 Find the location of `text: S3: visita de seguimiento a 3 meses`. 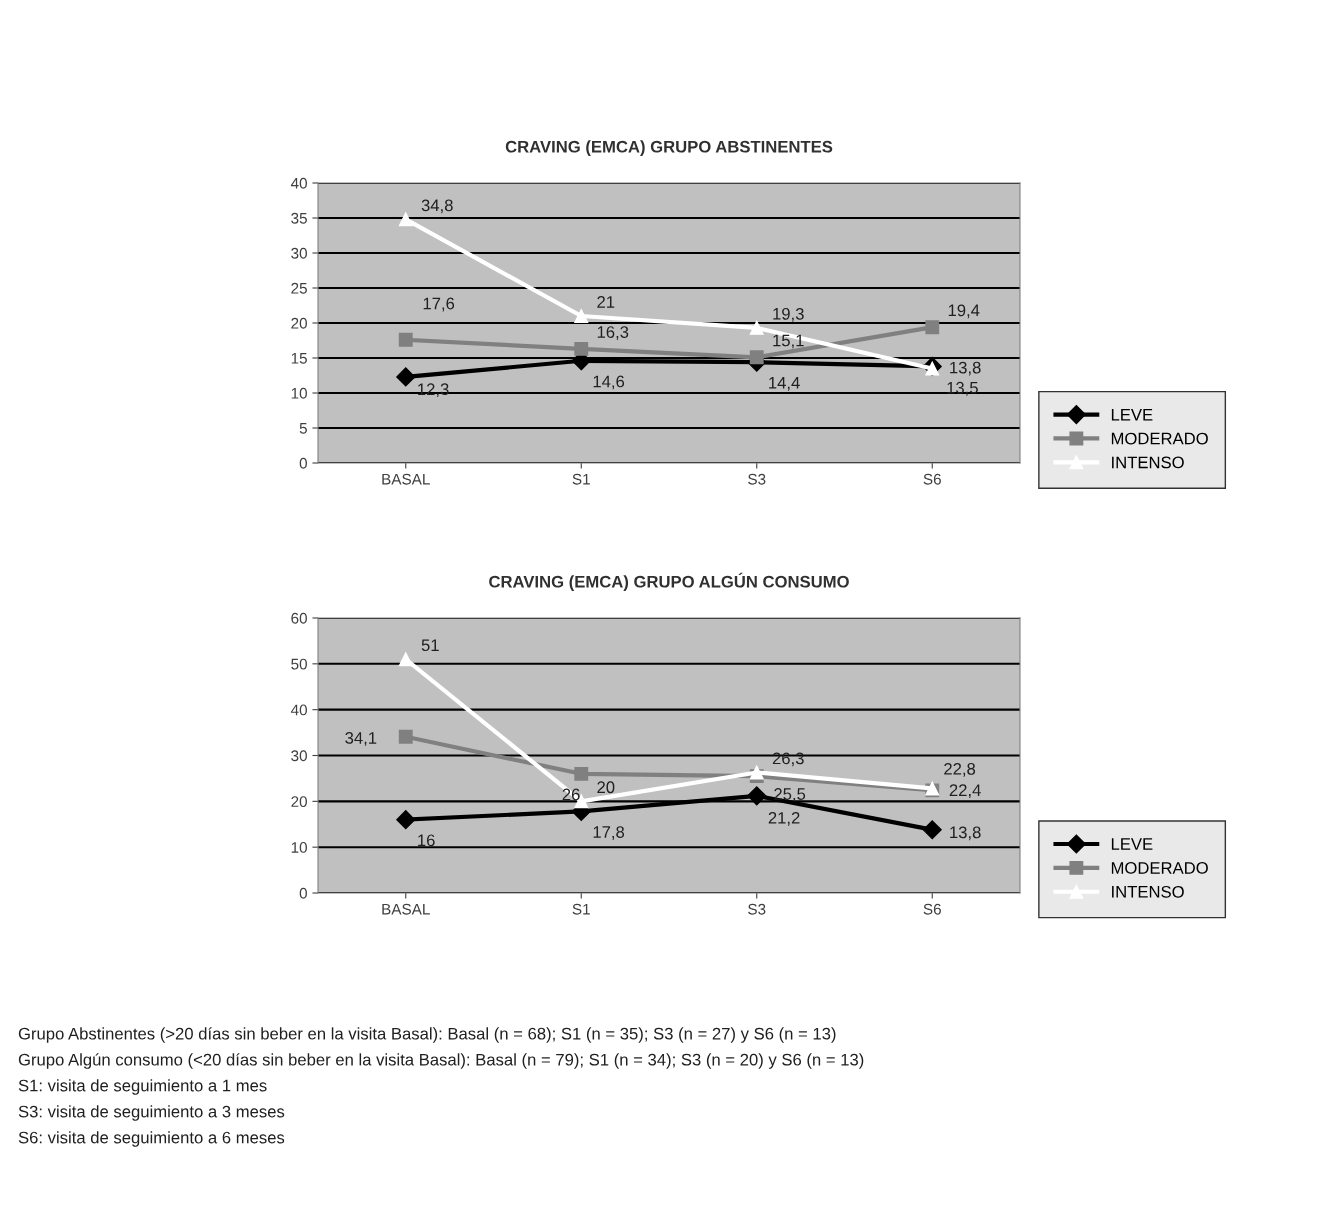

text: S3: visita de seguimiento a 3 meses is located at coordinates (151, 1113).